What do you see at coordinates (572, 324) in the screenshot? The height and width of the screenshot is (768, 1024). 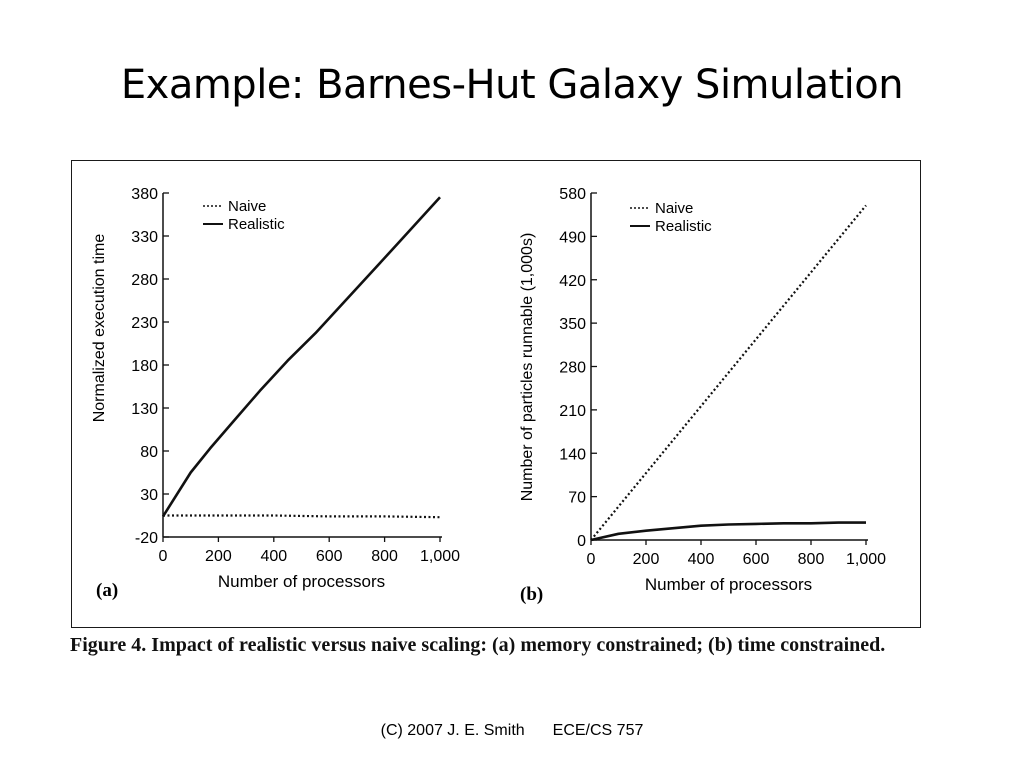 I see `chart-b-y-tick-label: 350` at bounding box center [572, 324].